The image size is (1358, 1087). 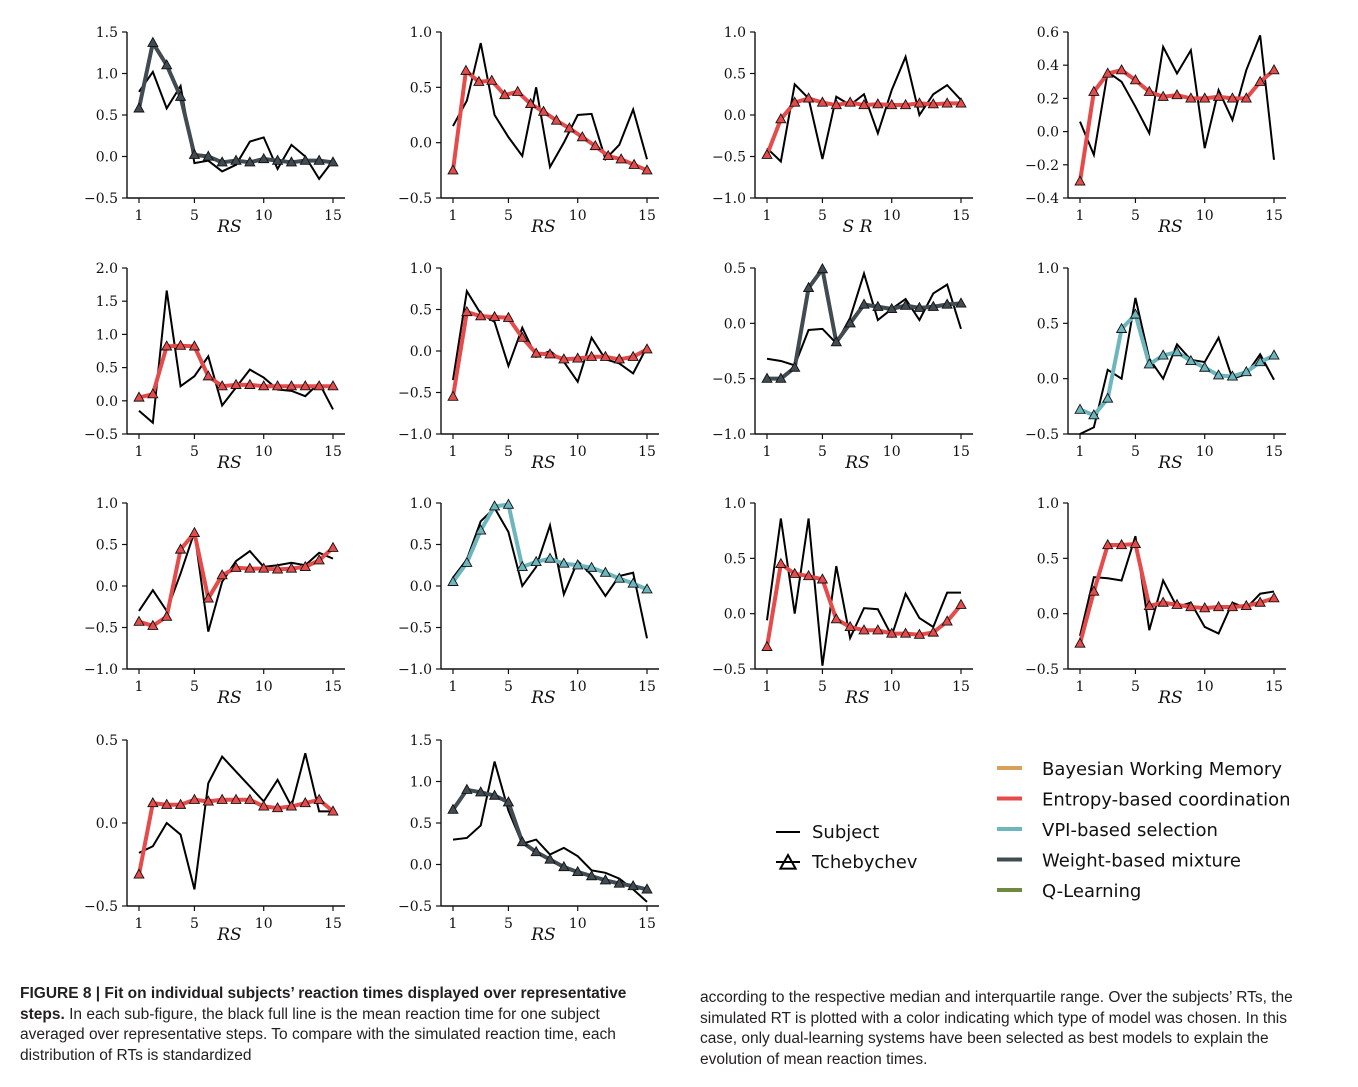 What do you see at coordinates (1048, 99) in the screenshot?
I see `y-tick-label: 0.2` at bounding box center [1048, 99].